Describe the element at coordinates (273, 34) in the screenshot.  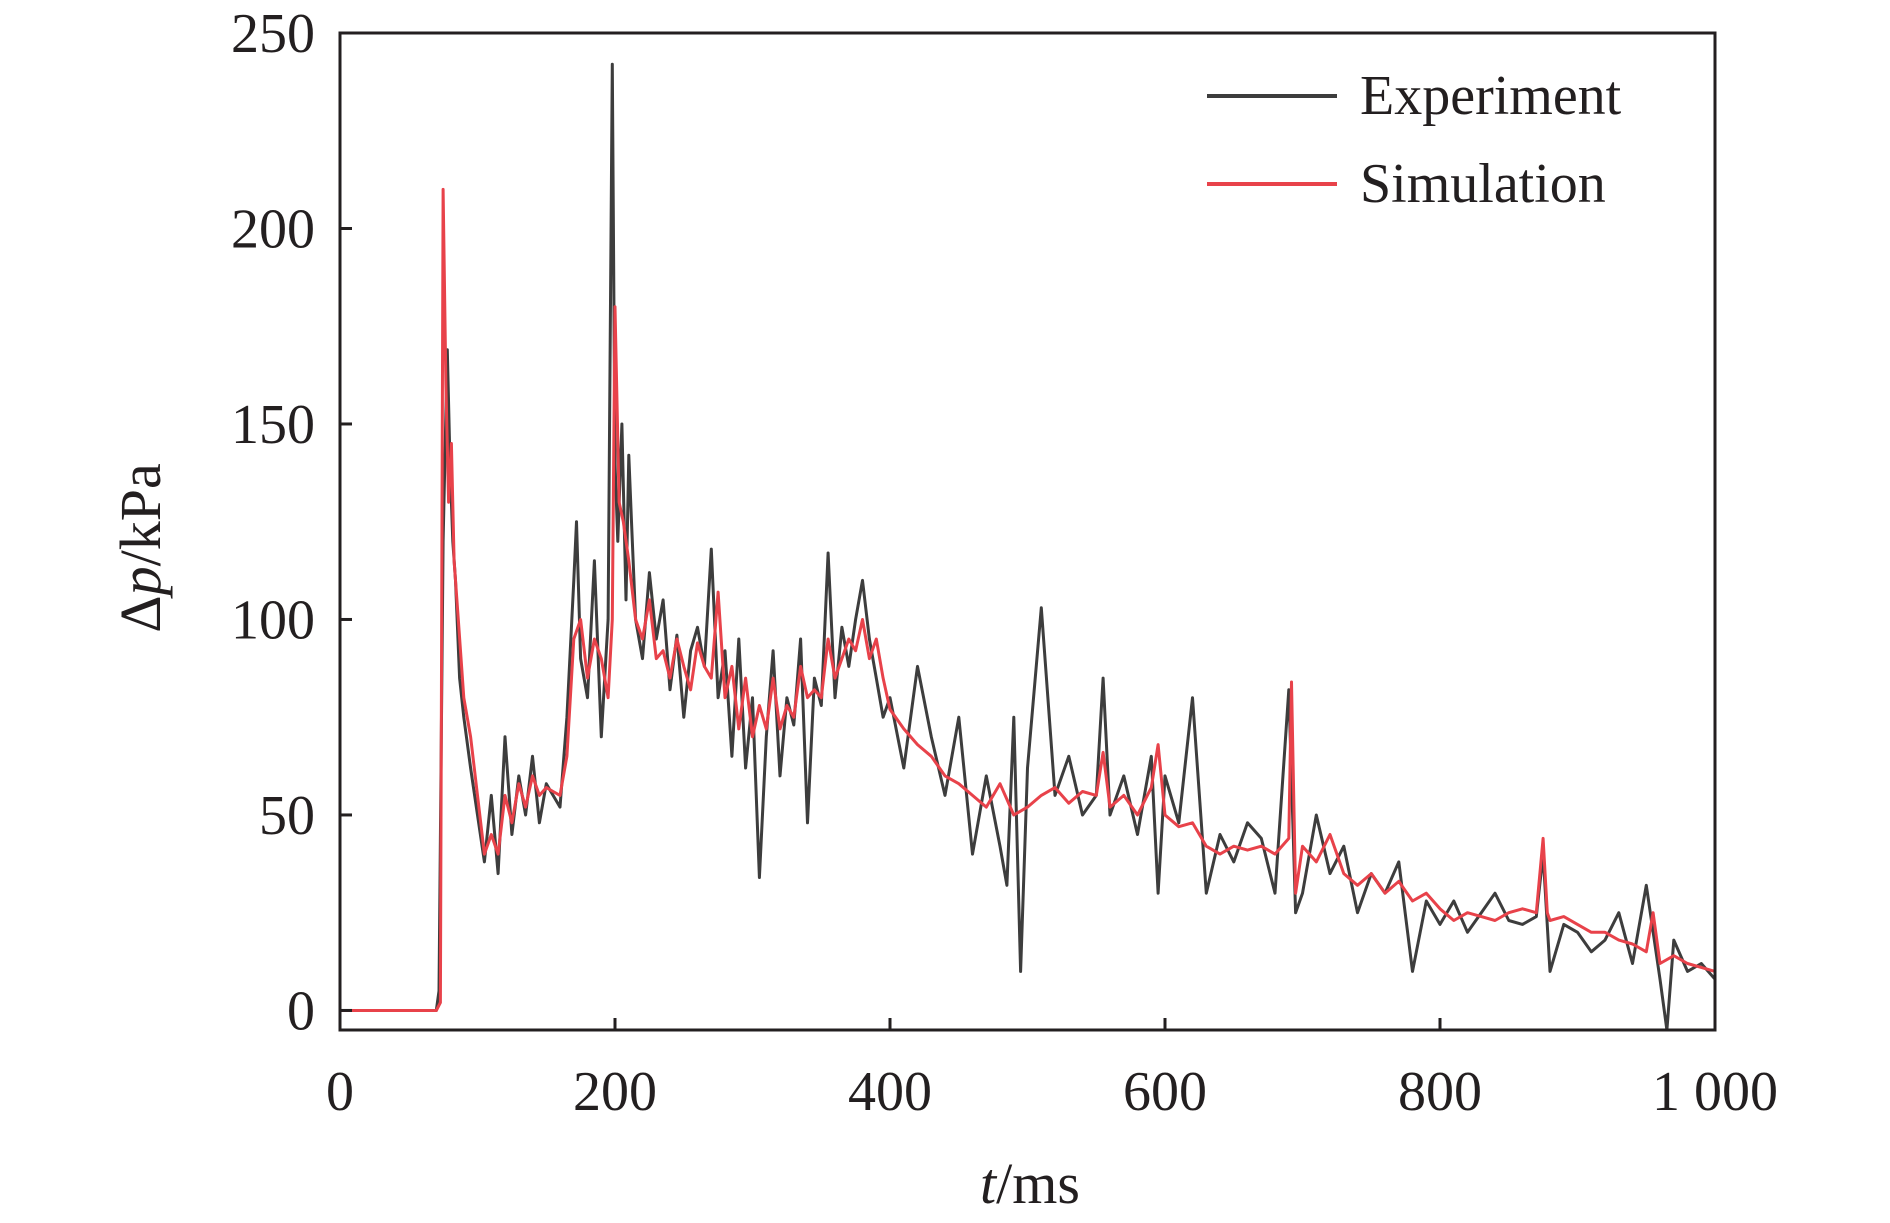
I see `y-tick-label: 250` at that location.